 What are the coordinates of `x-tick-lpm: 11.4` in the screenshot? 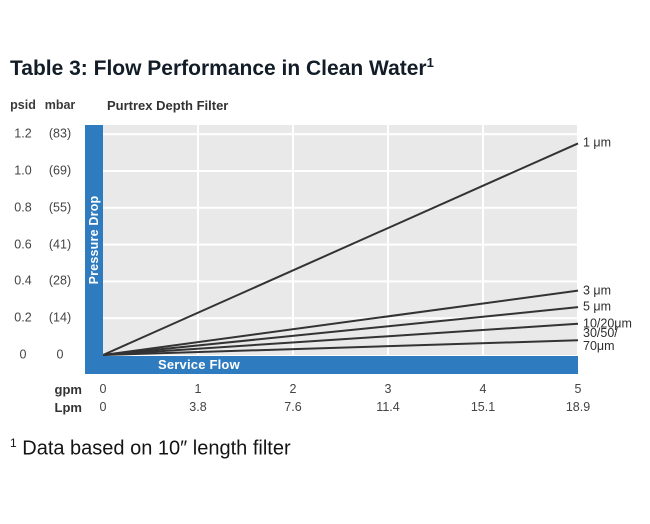 It's located at (388, 407).